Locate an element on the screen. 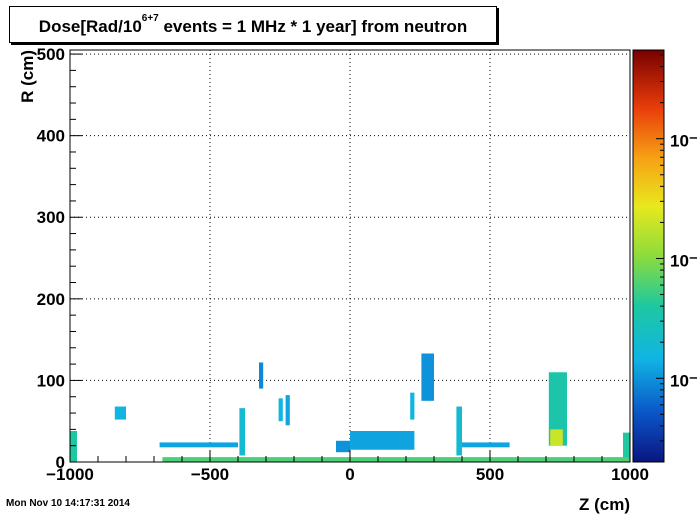 The width and height of the screenshot is (700, 514). chart-title-prefix: Dose[Rad/10 is located at coordinates (90, 26).